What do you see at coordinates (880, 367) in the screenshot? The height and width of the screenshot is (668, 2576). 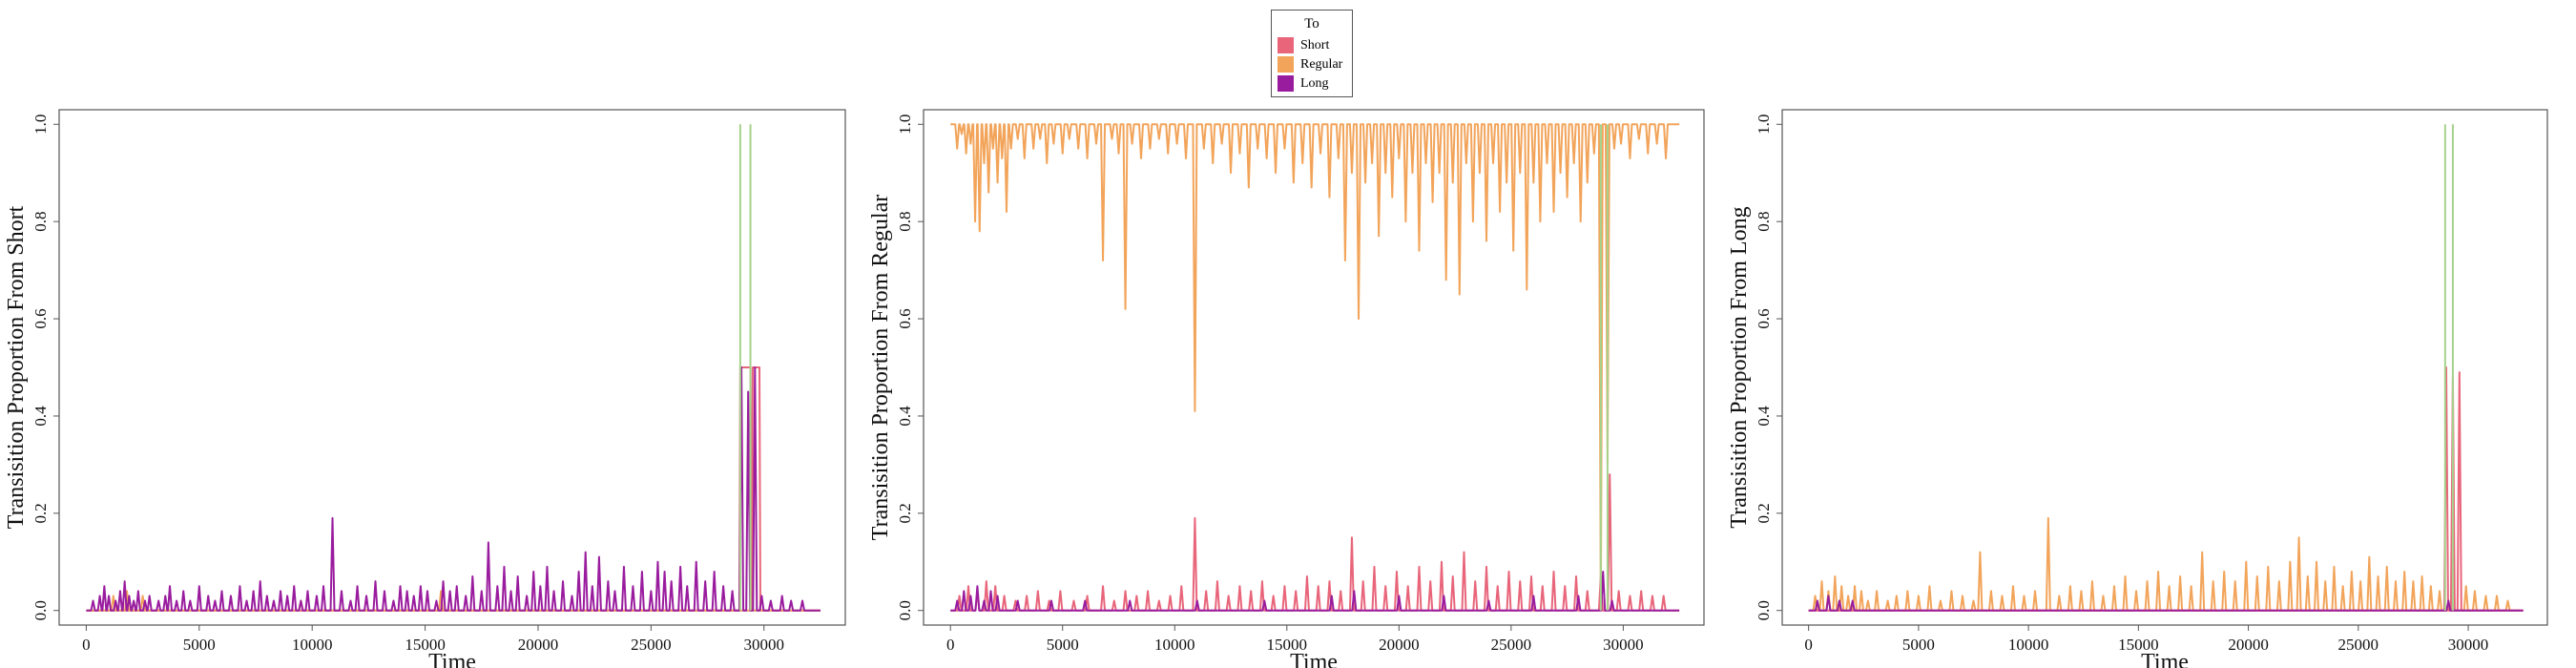 I see `y-axis-title: Transisition Proportion From Regular` at bounding box center [880, 367].